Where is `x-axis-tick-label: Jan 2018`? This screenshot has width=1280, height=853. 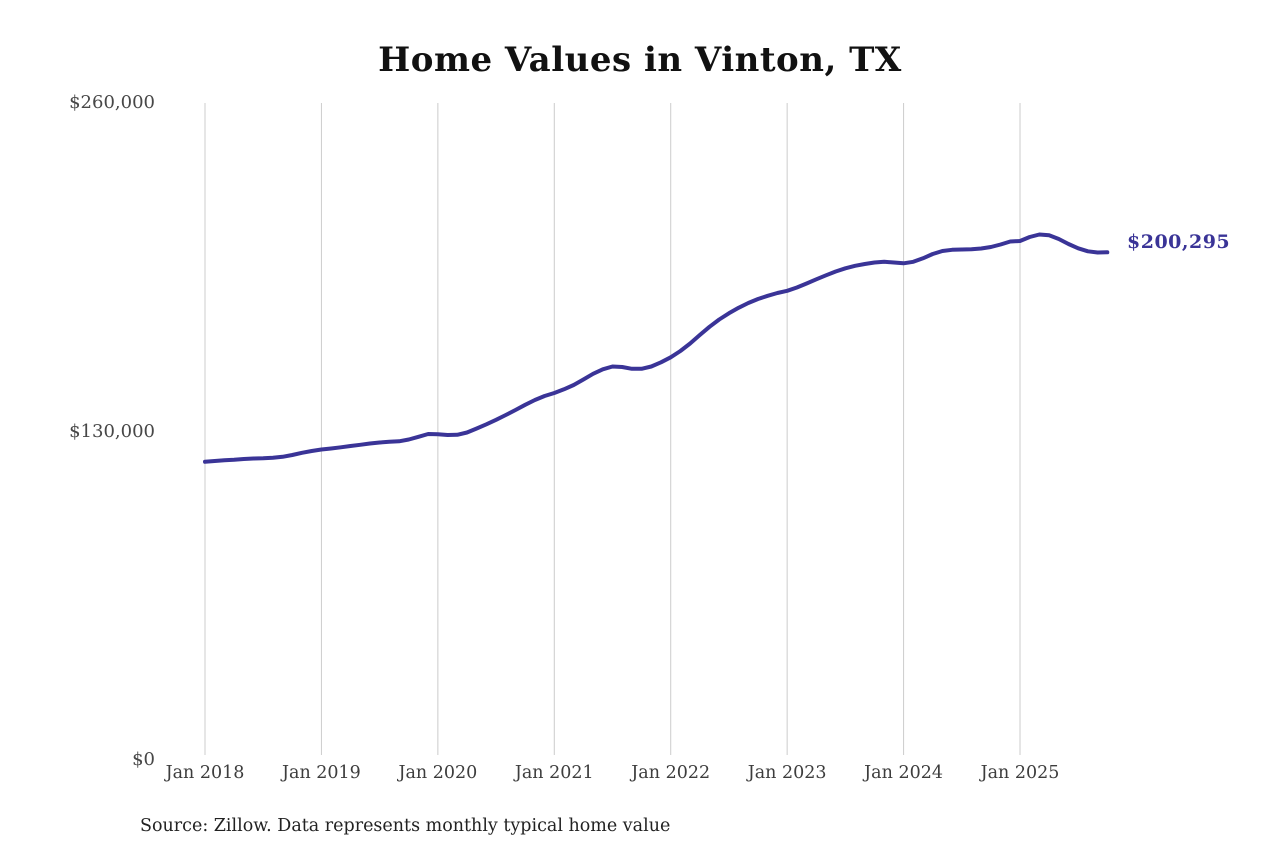 x-axis-tick-label: Jan 2018 is located at coordinates (205, 773).